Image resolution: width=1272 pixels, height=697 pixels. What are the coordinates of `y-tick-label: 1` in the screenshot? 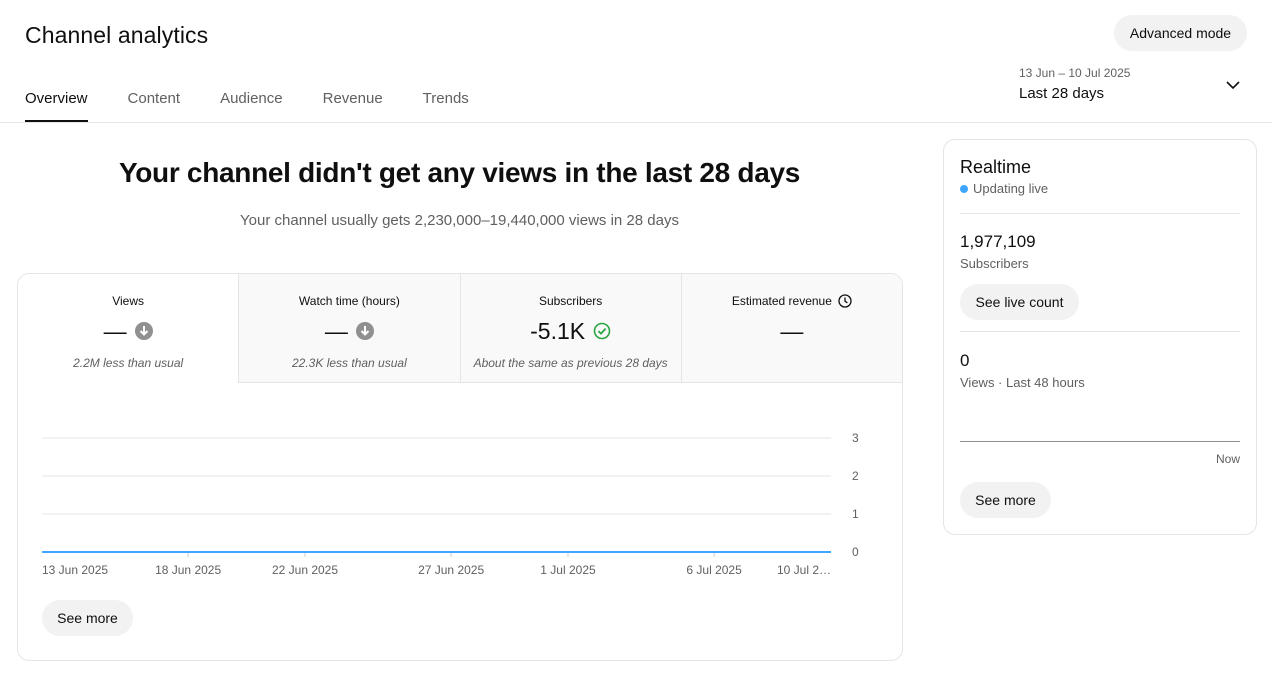 It's located at (855, 514).